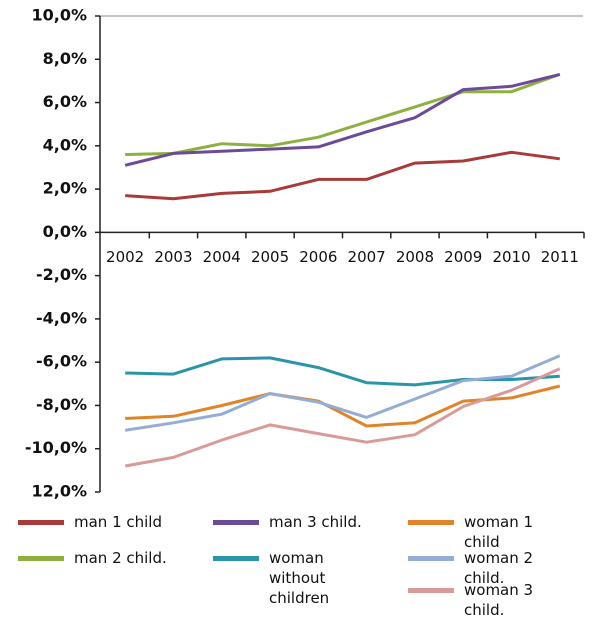 This screenshot has height=624, width=592. I want to click on x-tick-label: 2003, so click(173, 257).